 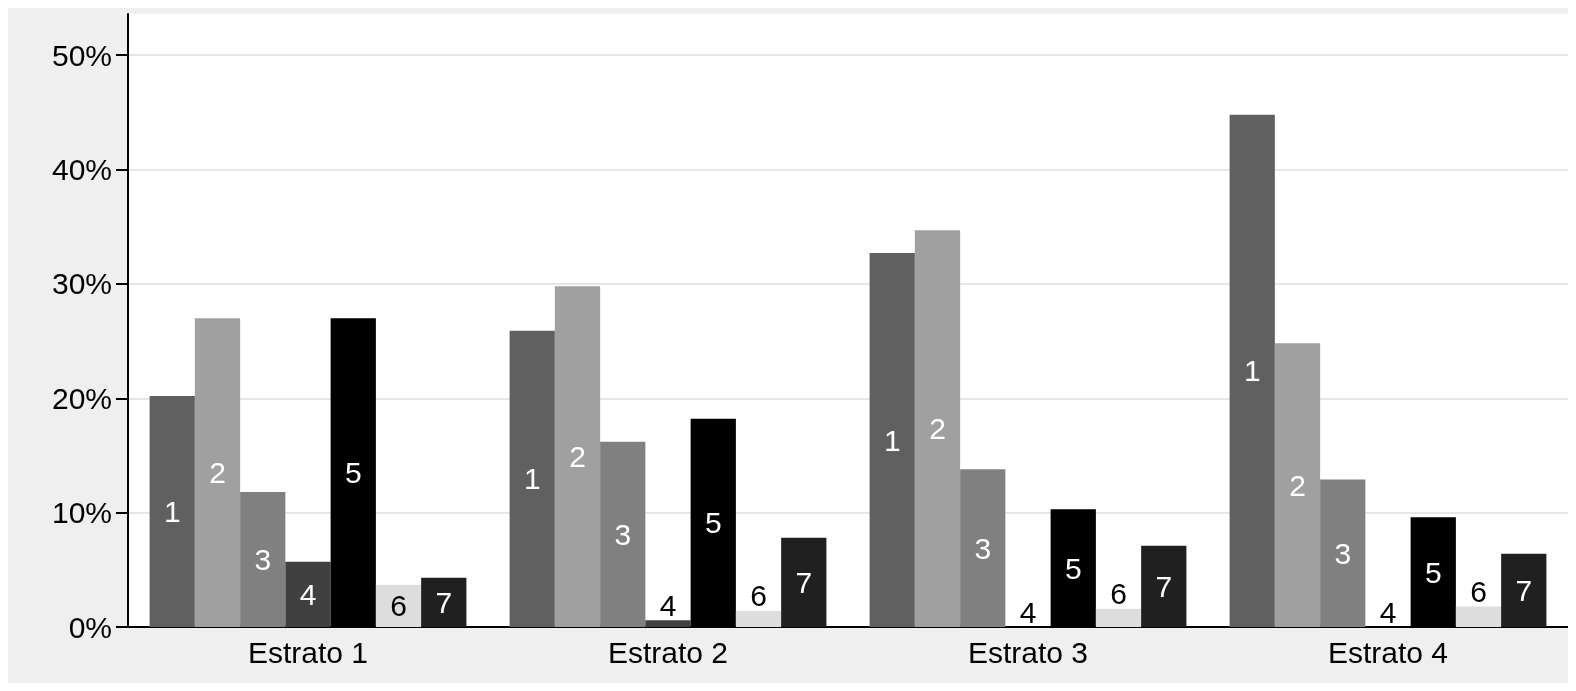 I want to click on y-tick-label: 20%, so click(x=81, y=398).